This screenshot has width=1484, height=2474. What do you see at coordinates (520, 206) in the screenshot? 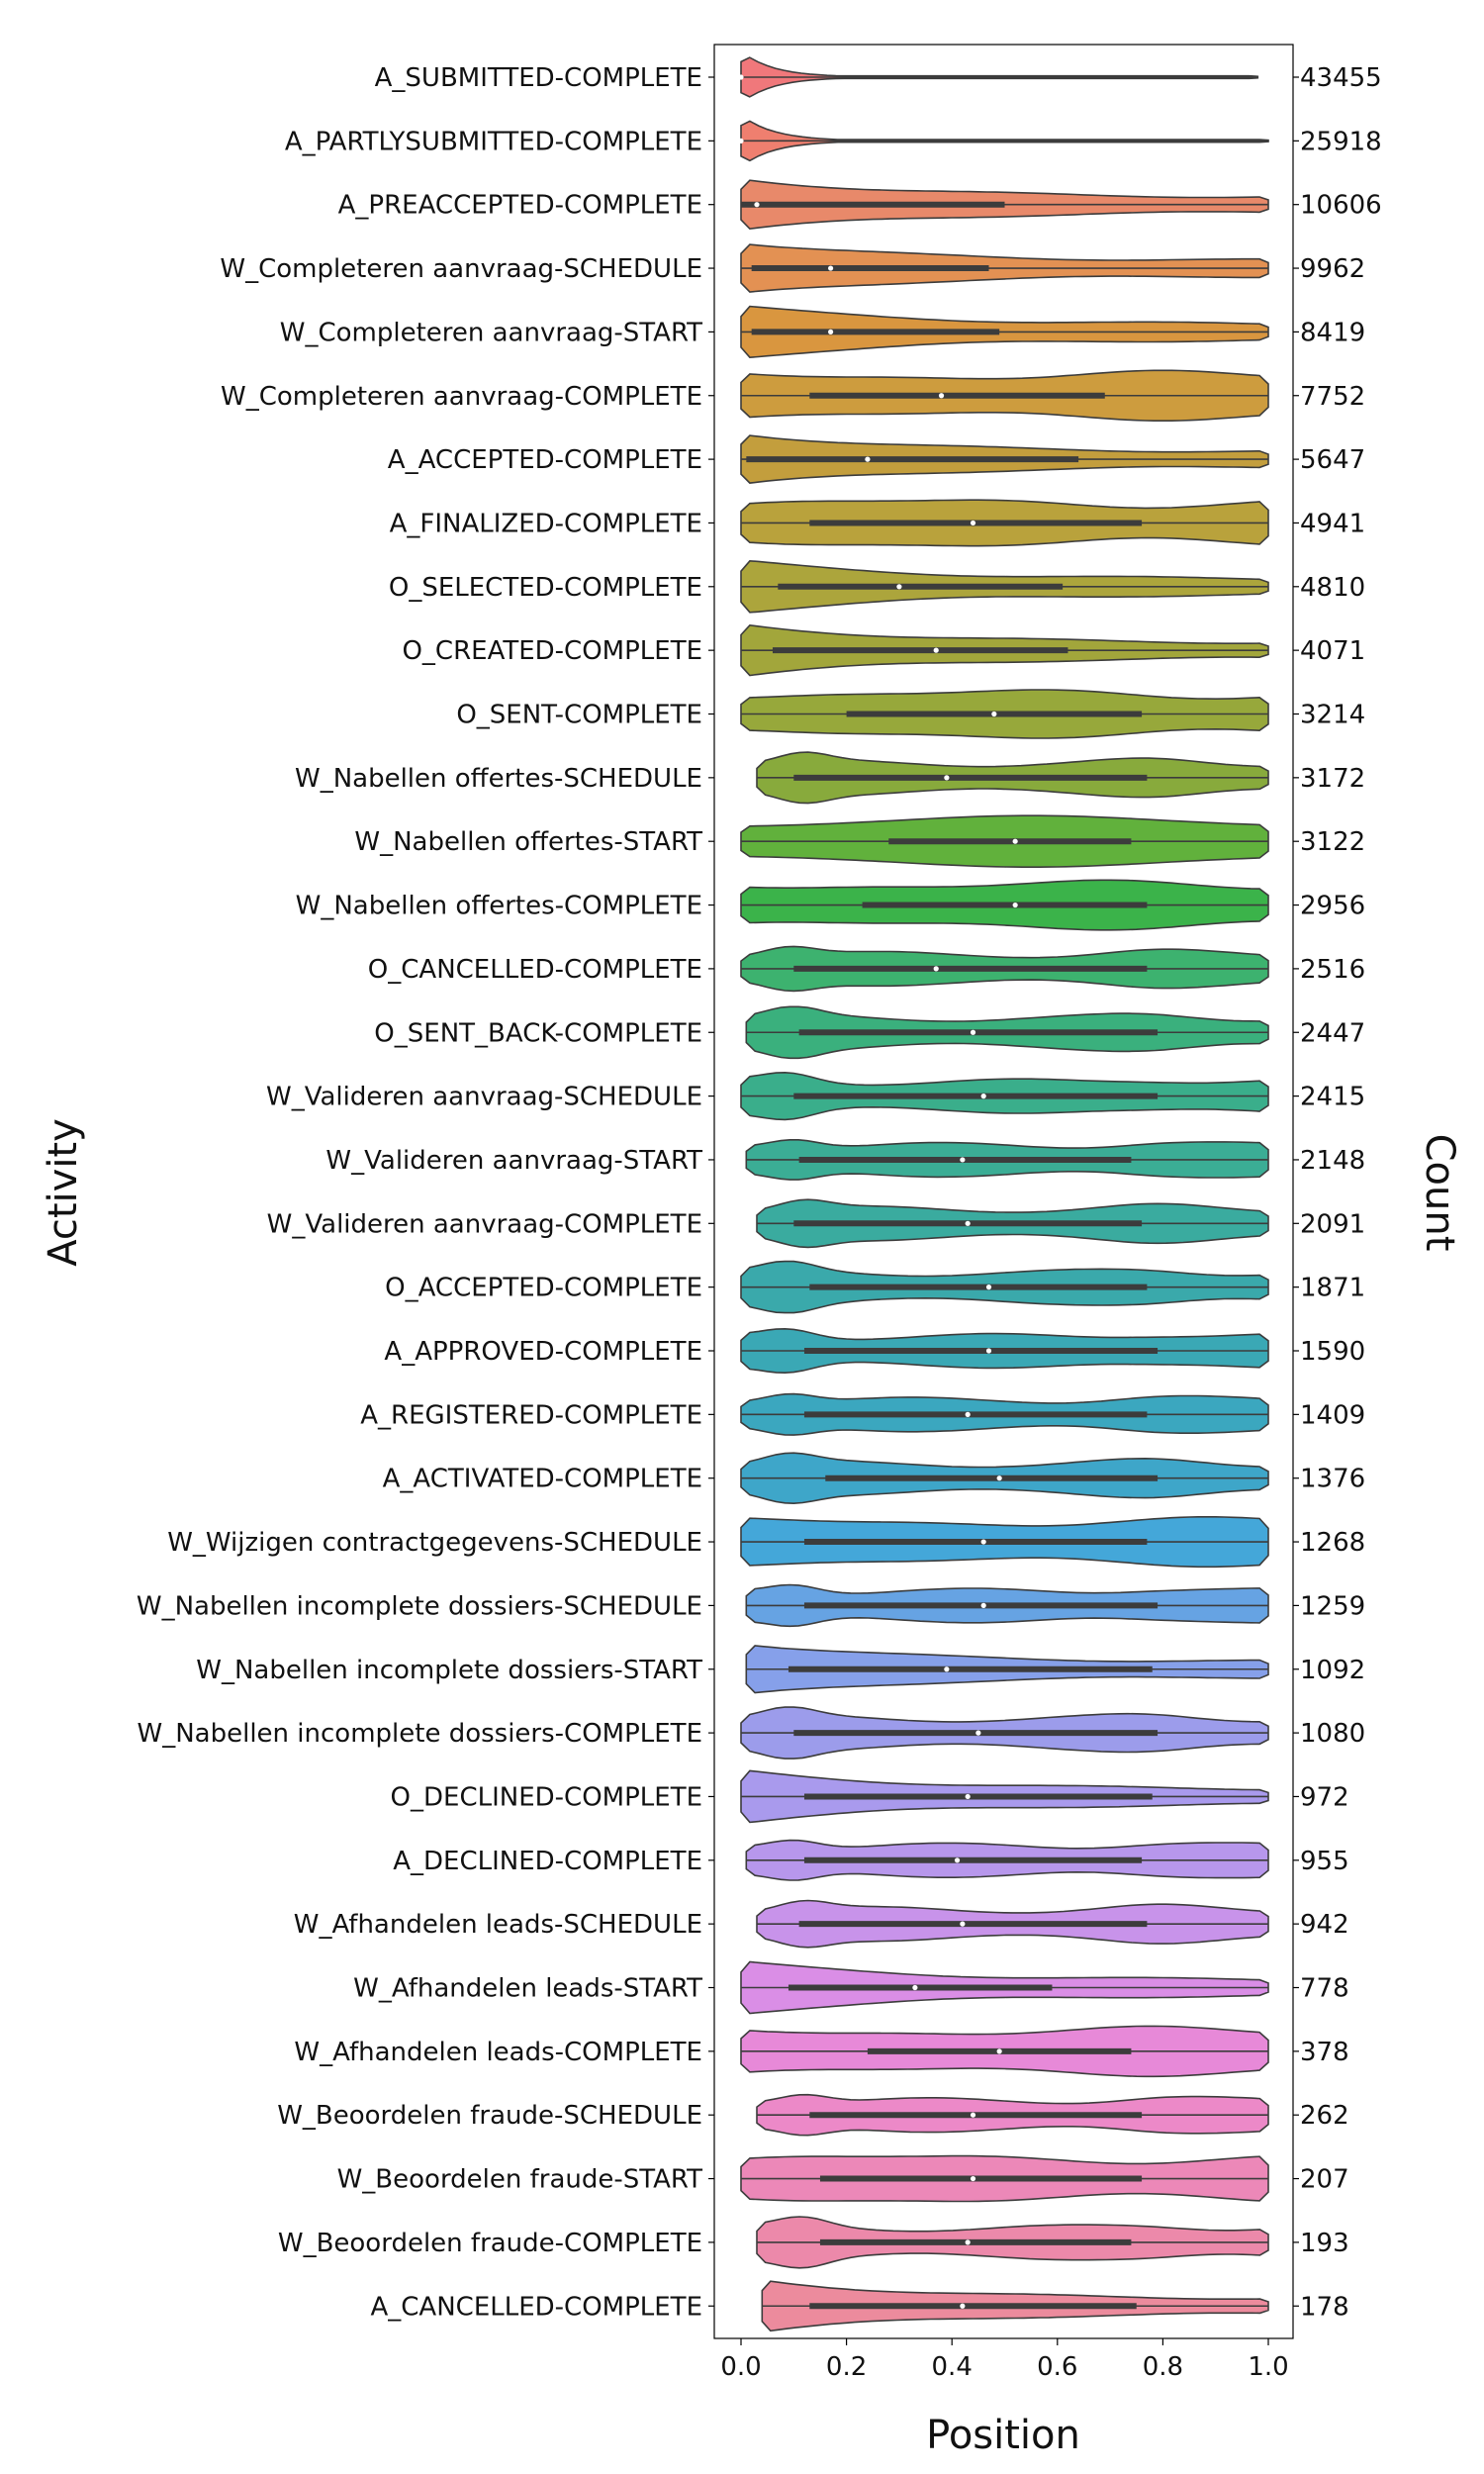
I see `category-label: A_PREACCEPTED-COMPLETE` at bounding box center [520, 206].